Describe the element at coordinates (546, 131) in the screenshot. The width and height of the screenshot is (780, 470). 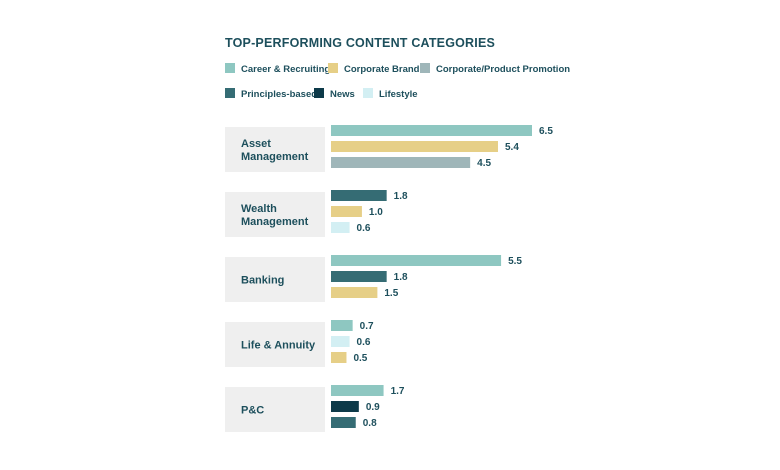
I see `value-label-asset-management-career-recruiting: 6.5` at that location.